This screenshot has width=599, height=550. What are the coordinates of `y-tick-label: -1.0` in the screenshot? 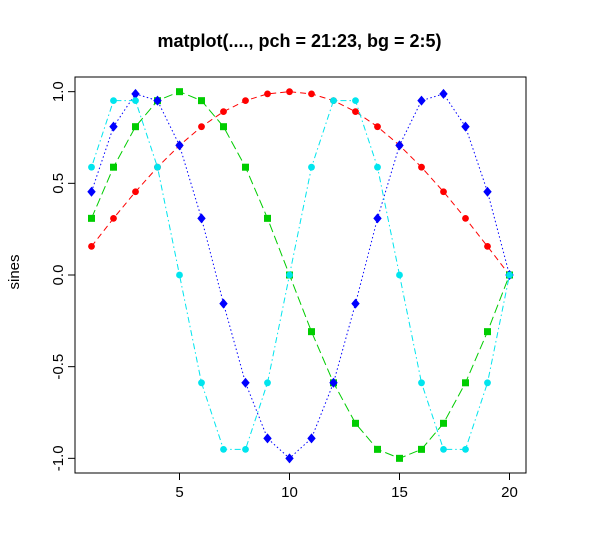 It's located at (58, 458).